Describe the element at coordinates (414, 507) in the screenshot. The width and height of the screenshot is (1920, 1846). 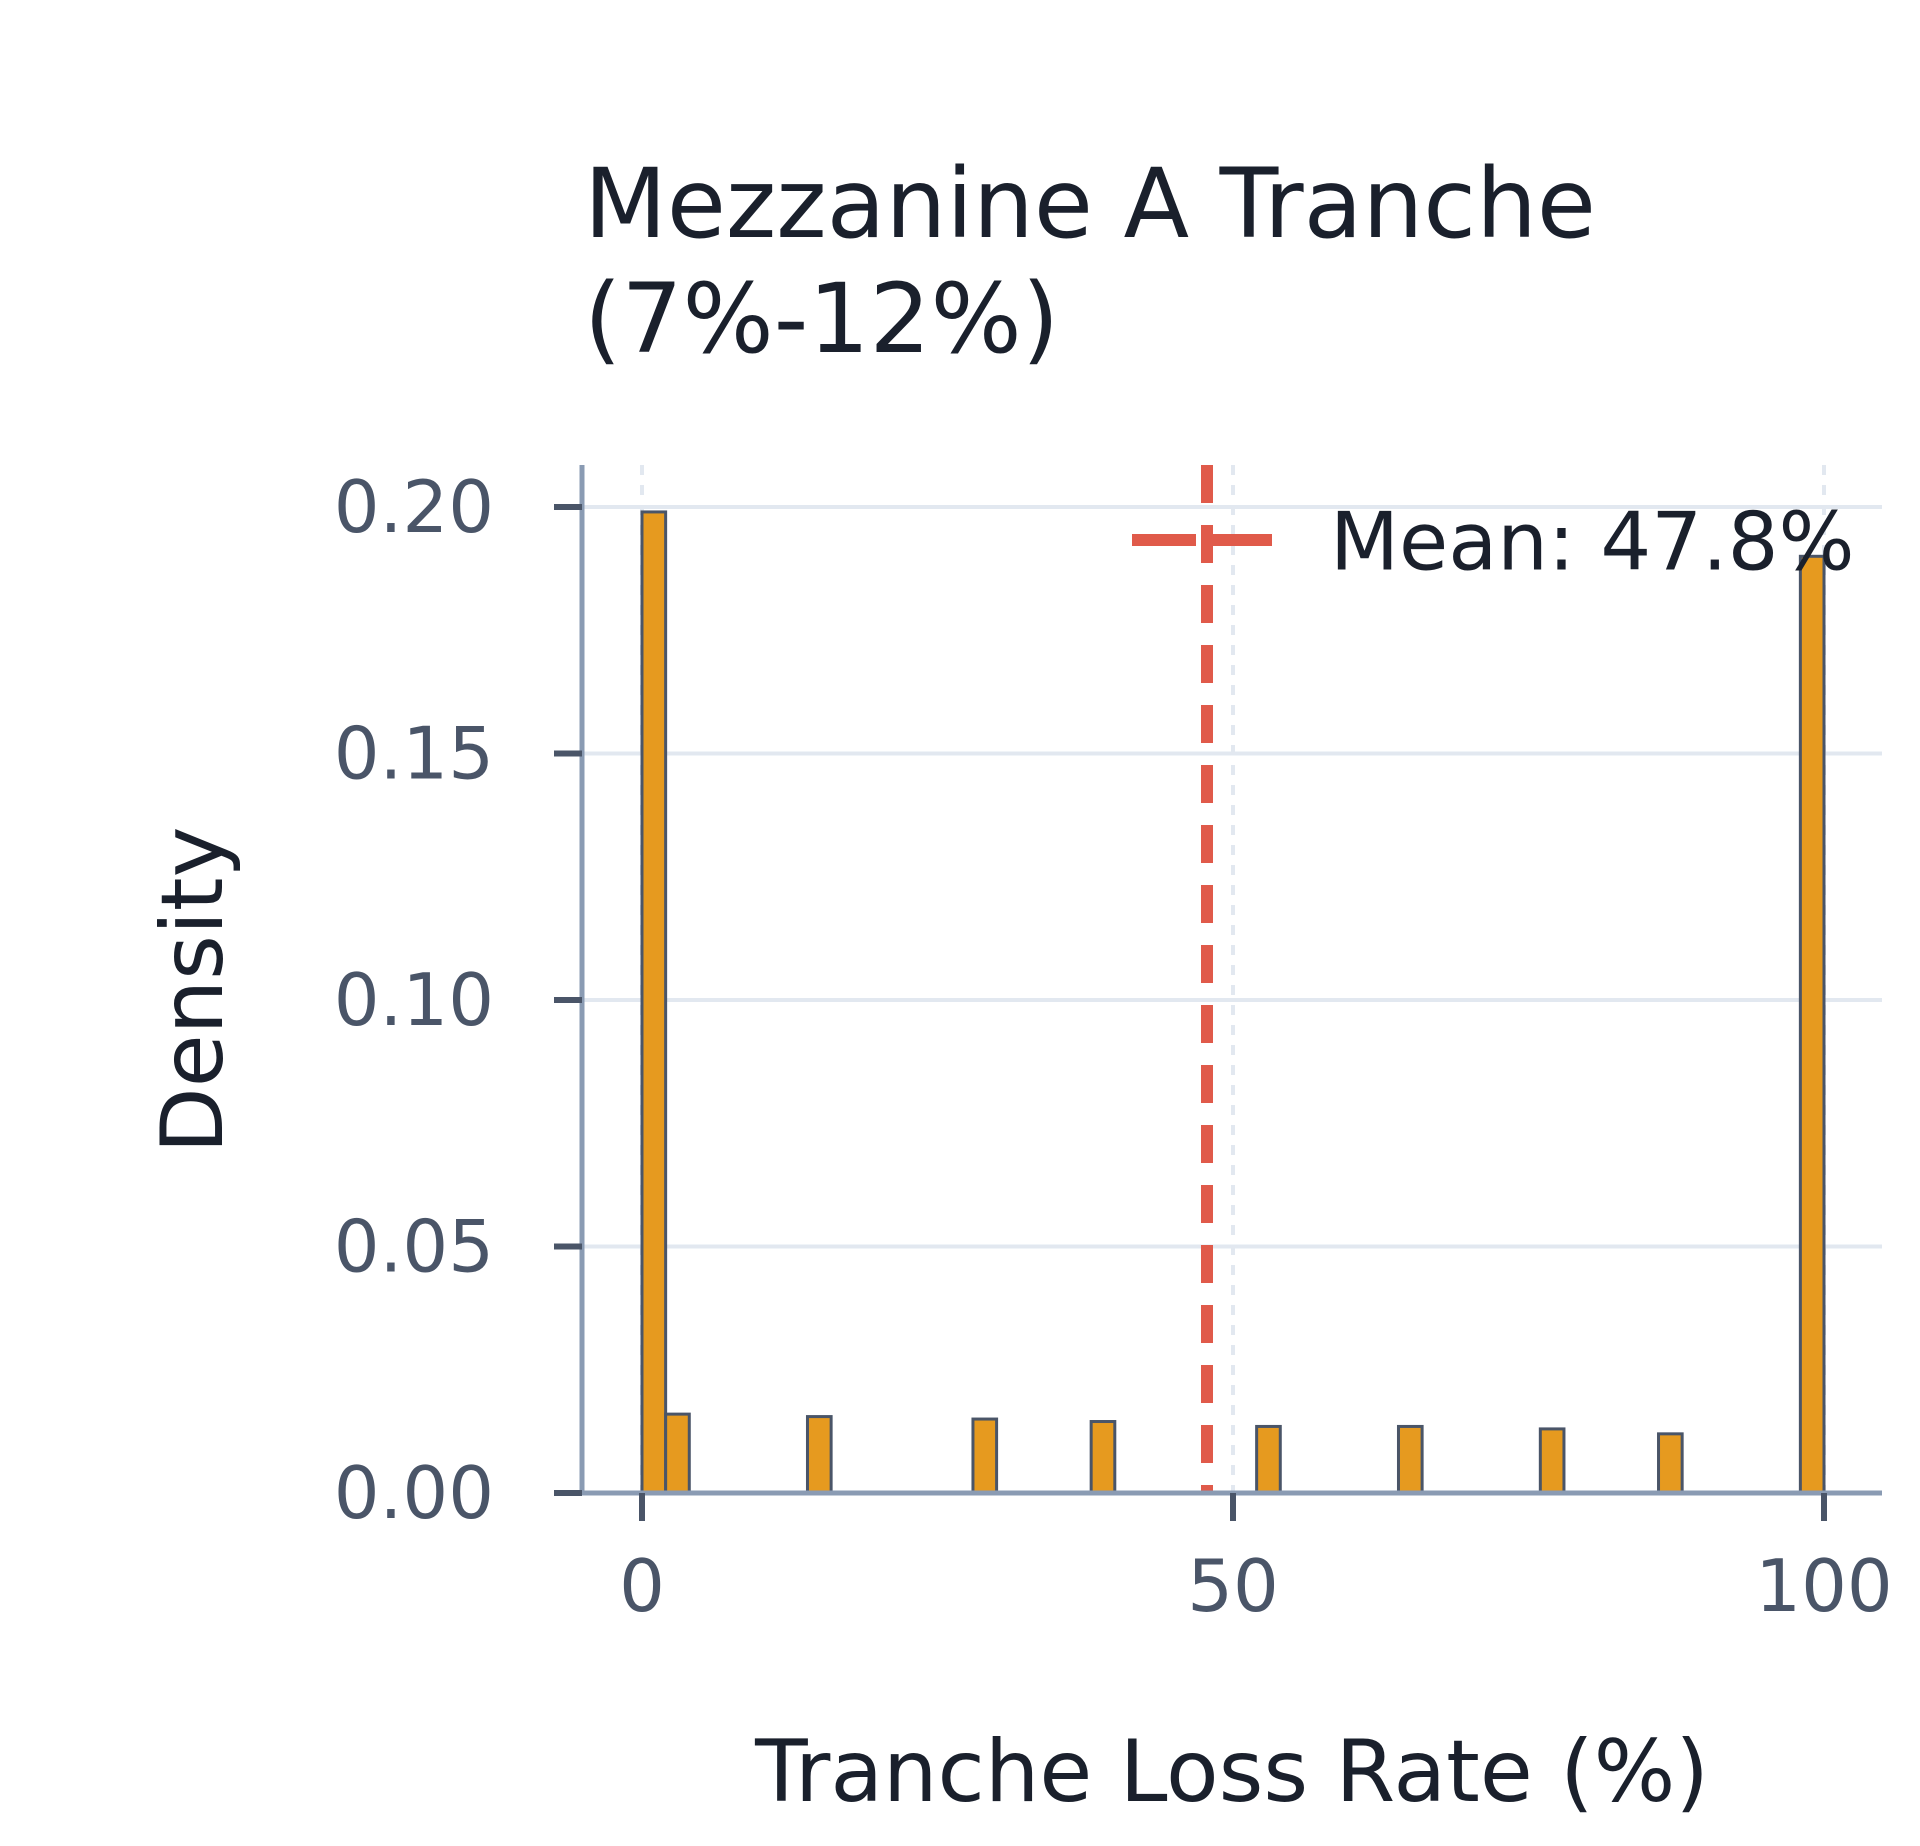
I see `y-tick-label: 0.20` at that location.